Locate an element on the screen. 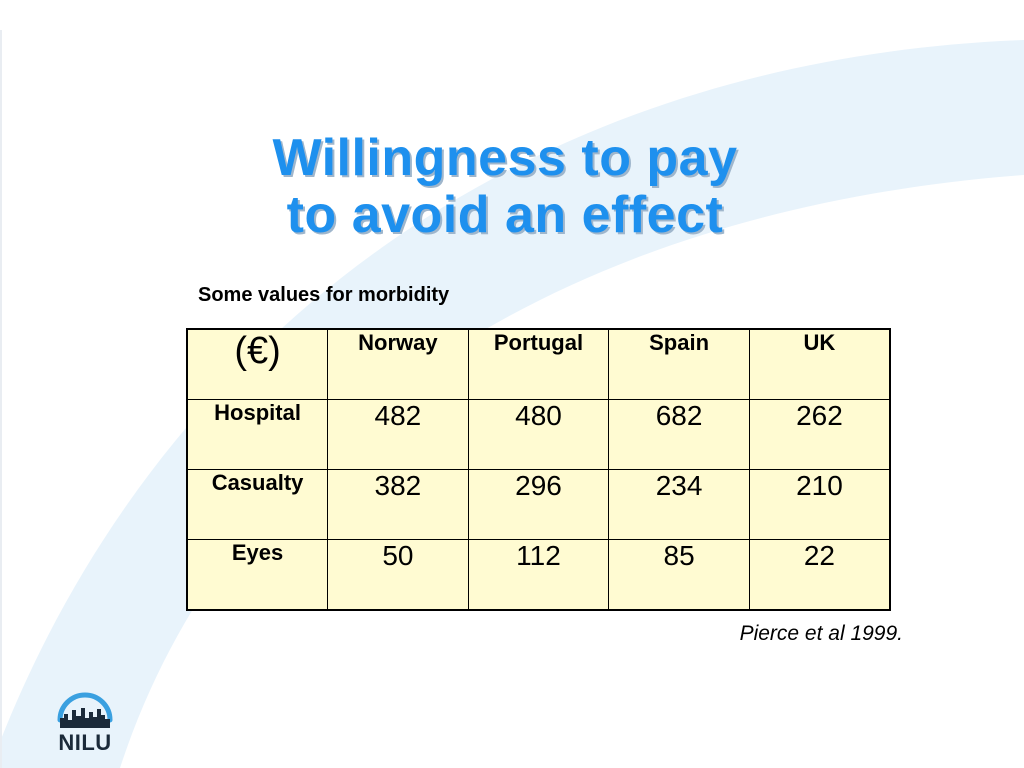 The height and width of the screenshot is (768, 1024). table-cell: 296 is located at coordinates (538, 504).